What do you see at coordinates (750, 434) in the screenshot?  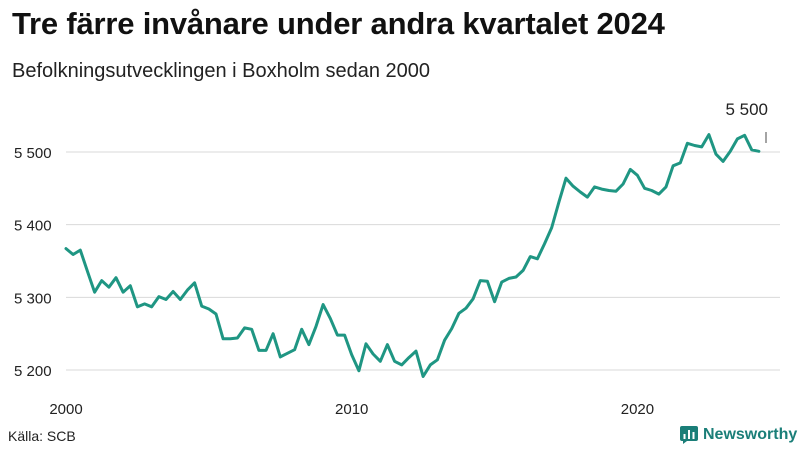 I see `brand-name: Newsworthy` at bounding box center [750, 434].